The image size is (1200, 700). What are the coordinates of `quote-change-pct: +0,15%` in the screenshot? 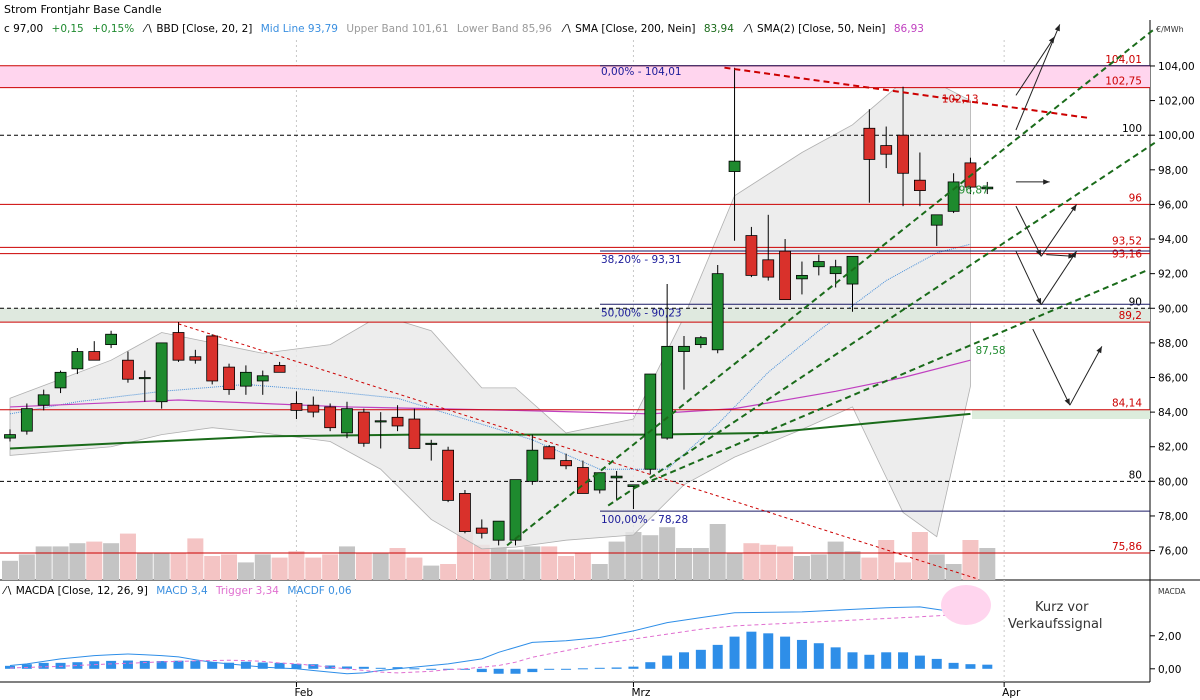 It's located at (113, 29).